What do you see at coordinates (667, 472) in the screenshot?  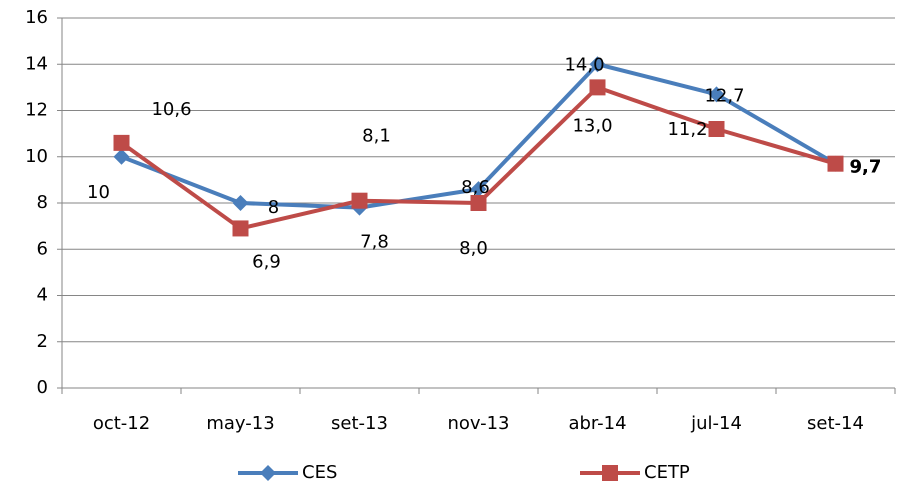 I see `legend-label: CETP` at bounding box center [667, 472].